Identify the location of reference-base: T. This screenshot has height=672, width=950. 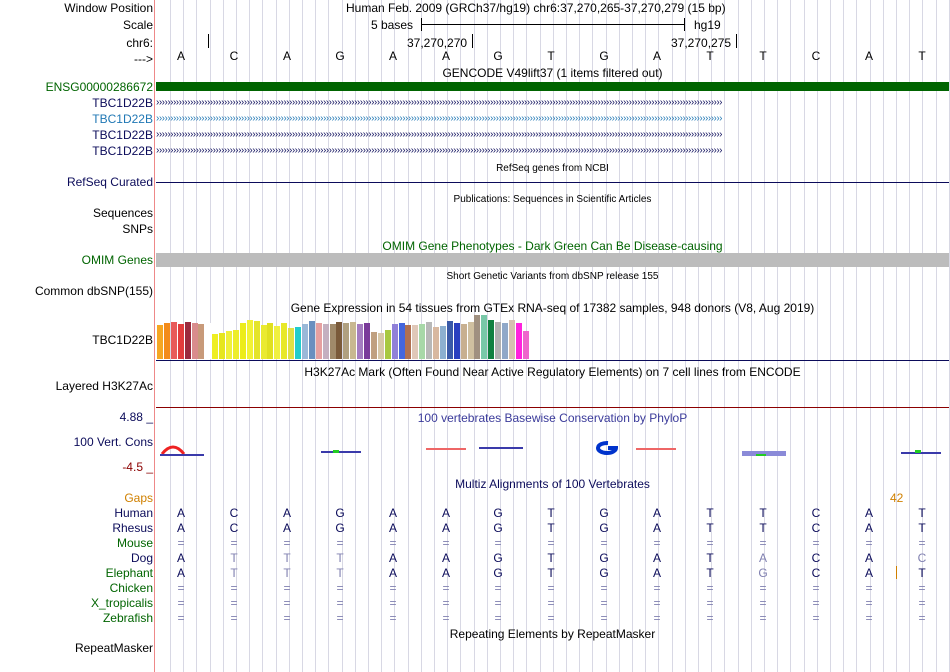
(551, 56).